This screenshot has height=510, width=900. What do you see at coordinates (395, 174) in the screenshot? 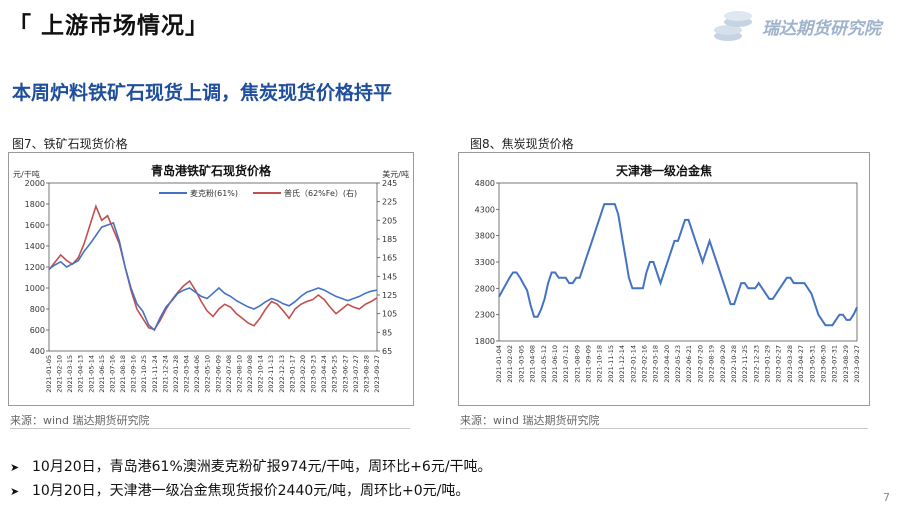
I see `y-axis-label-right: 美元/吨` at bounding box center [395, 174].